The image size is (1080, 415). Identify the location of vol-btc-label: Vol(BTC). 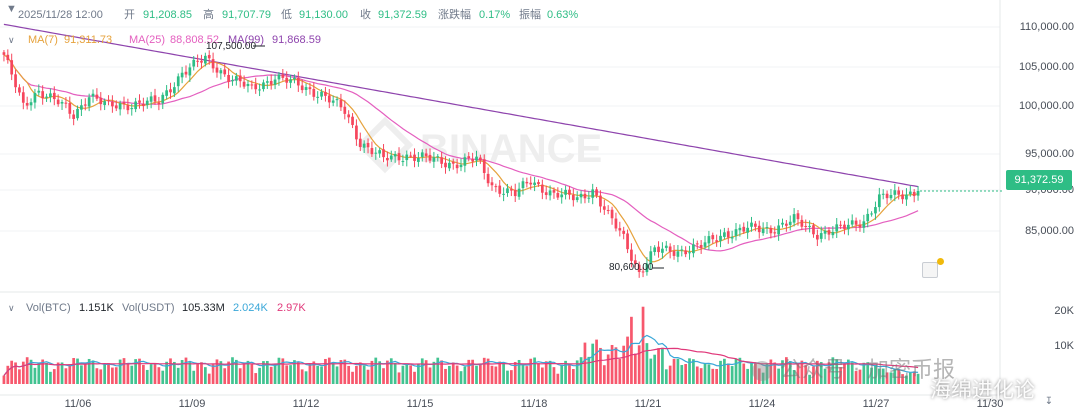
(48, 308).